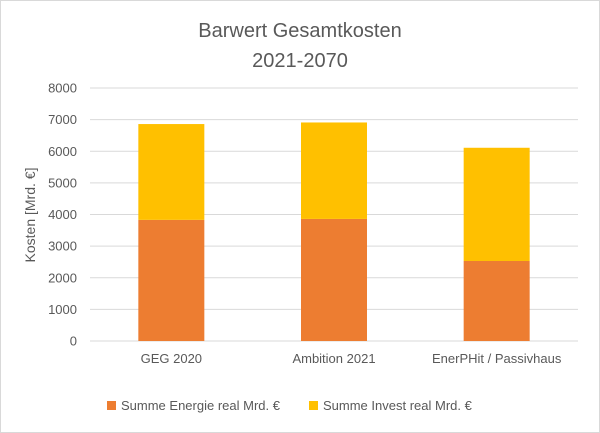 This screenshot has width=600, height=433. What do you see at coordinates (333, 358) in the screenshot?
I see `x-tick-label: Ambition 2021` at bounding box center [333, 358].